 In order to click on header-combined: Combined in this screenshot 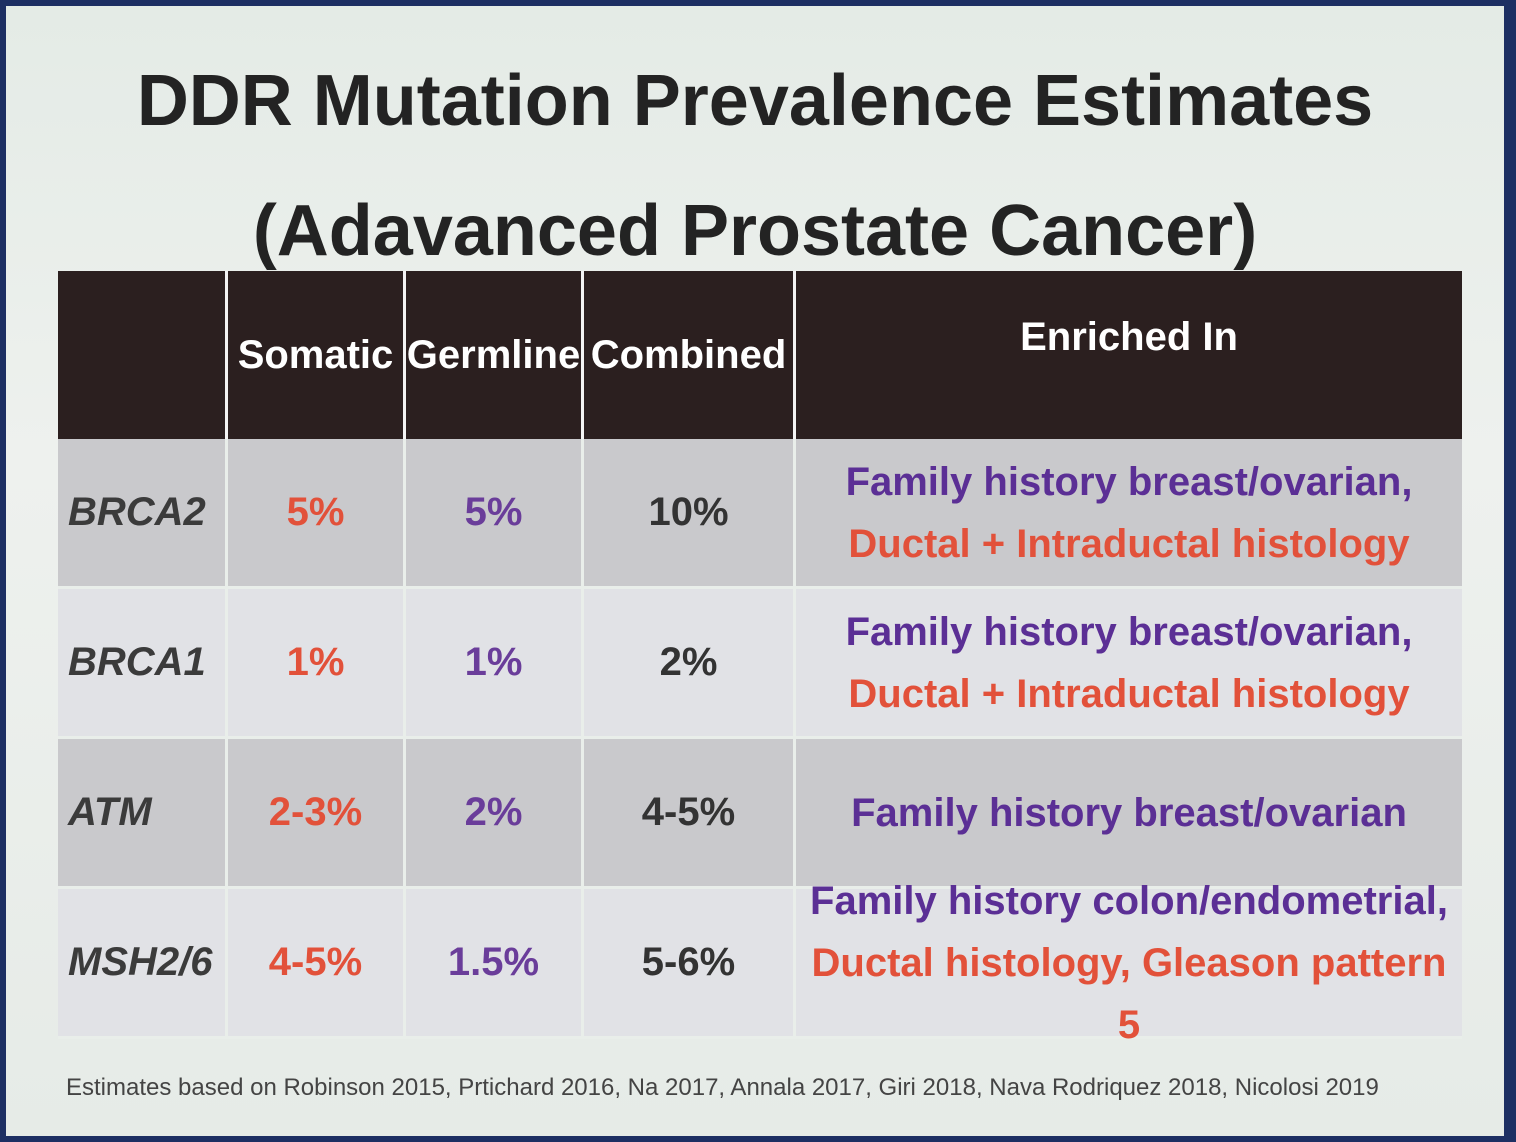, I will do `click(690, 355)`.